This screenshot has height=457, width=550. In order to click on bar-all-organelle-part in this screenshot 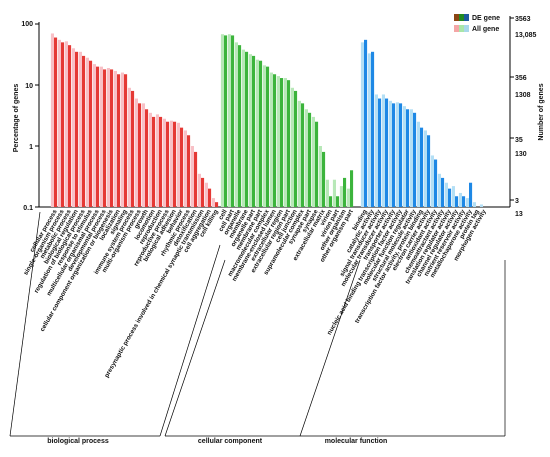, I will do `click(250, 130)`.